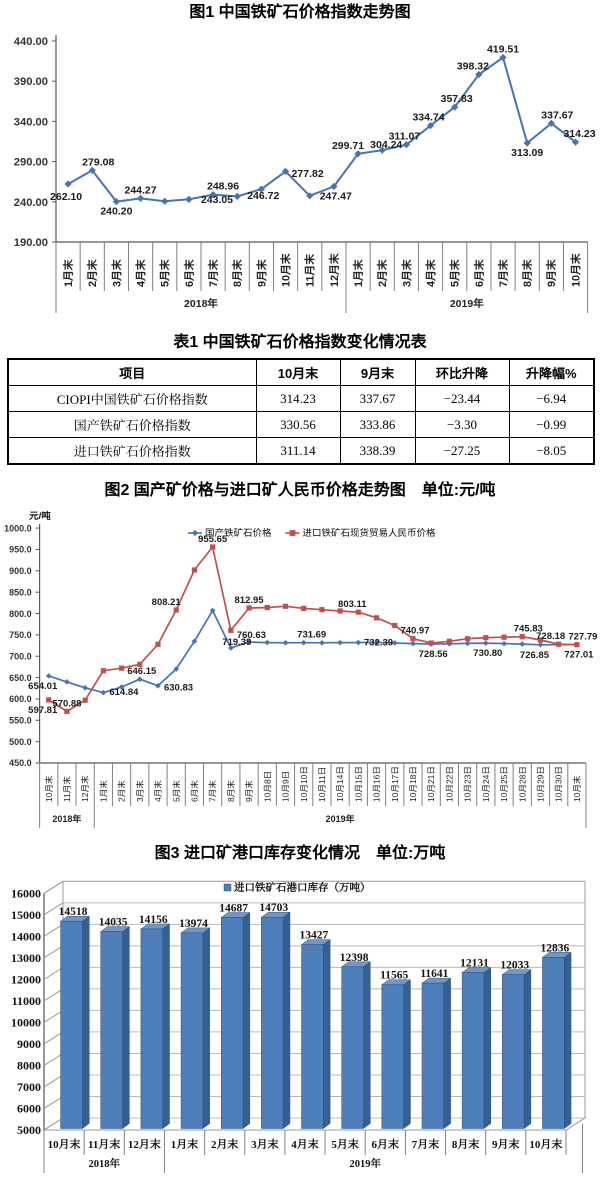 Image resolution: width=600 pixels, height=1177 pixels. Describe the element at coordinates (311, 635) in the screenshot. I see `data-label: 731.69` at that location.